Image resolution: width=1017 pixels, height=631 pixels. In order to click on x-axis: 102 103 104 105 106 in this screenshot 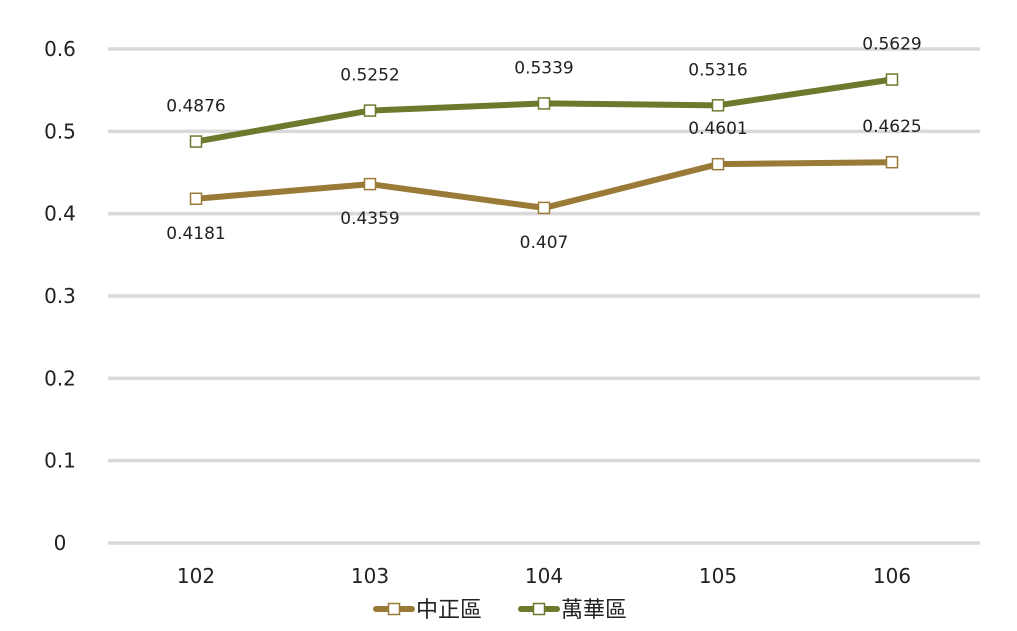, I will do `click(544, 576)`.